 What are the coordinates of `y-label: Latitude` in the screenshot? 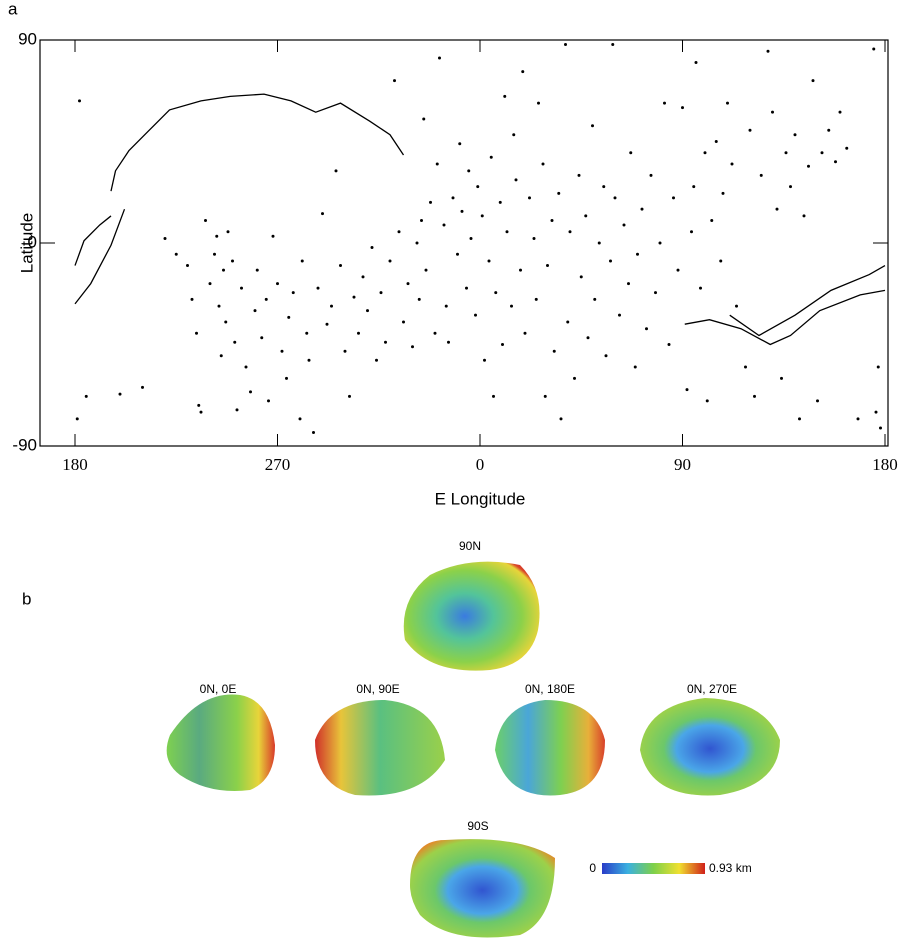 It's located at (26, 243).